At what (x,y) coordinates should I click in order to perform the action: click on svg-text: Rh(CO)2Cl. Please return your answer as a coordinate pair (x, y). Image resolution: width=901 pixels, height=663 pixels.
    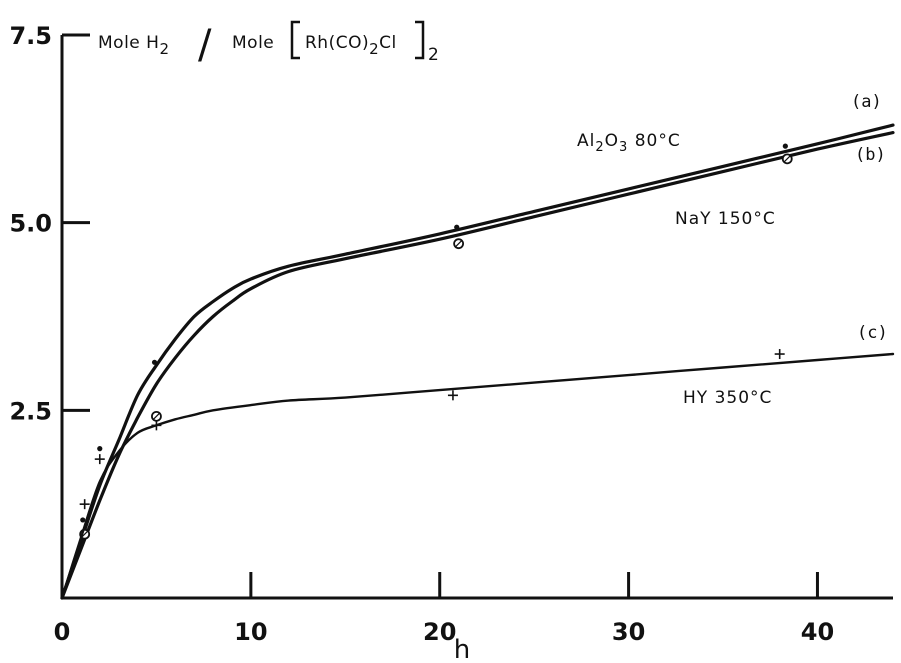
    Looking at the image, I should click on (351, 45).